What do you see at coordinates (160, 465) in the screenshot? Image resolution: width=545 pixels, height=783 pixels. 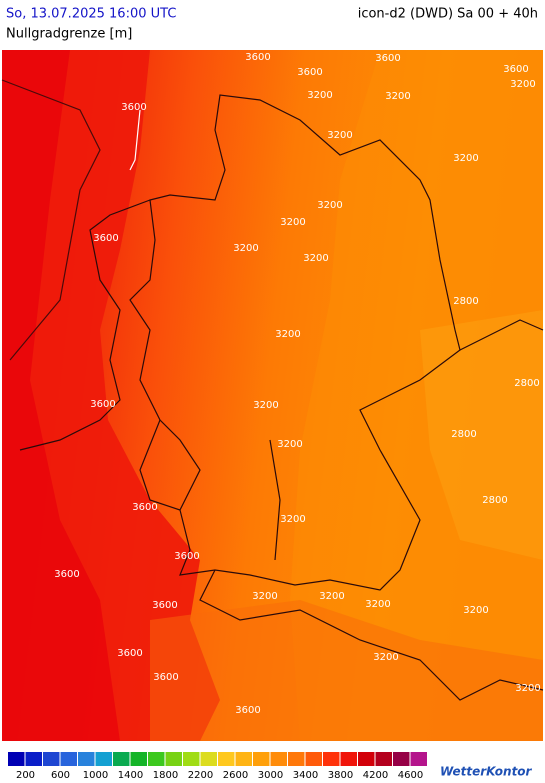 I see `lux-border` at bounding box center [160, 465].